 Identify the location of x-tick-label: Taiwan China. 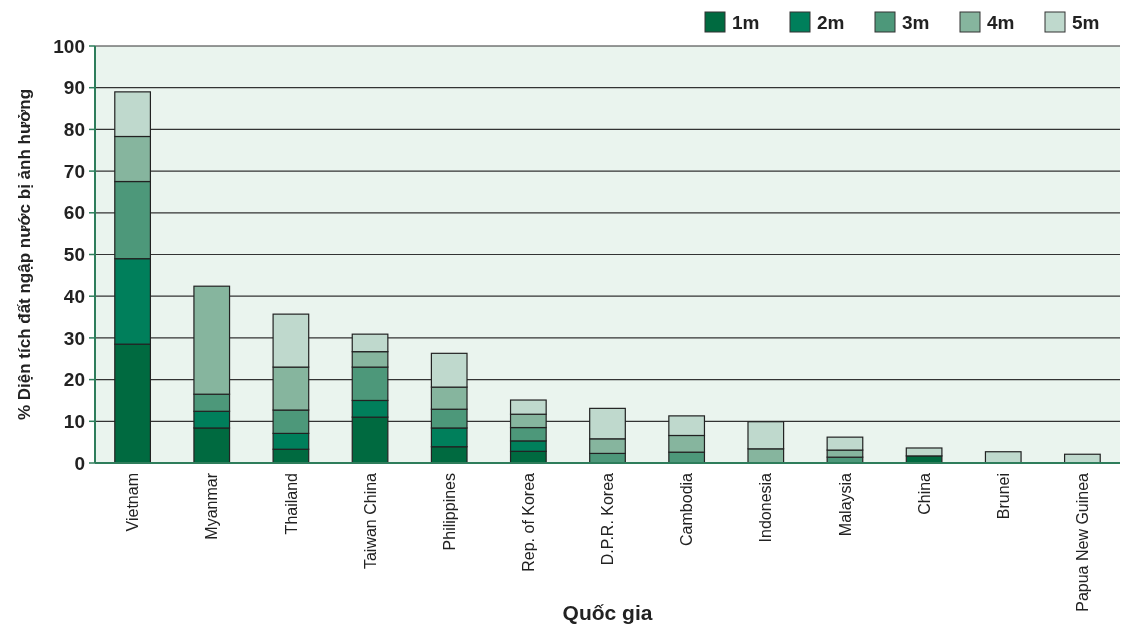
(370, 521).